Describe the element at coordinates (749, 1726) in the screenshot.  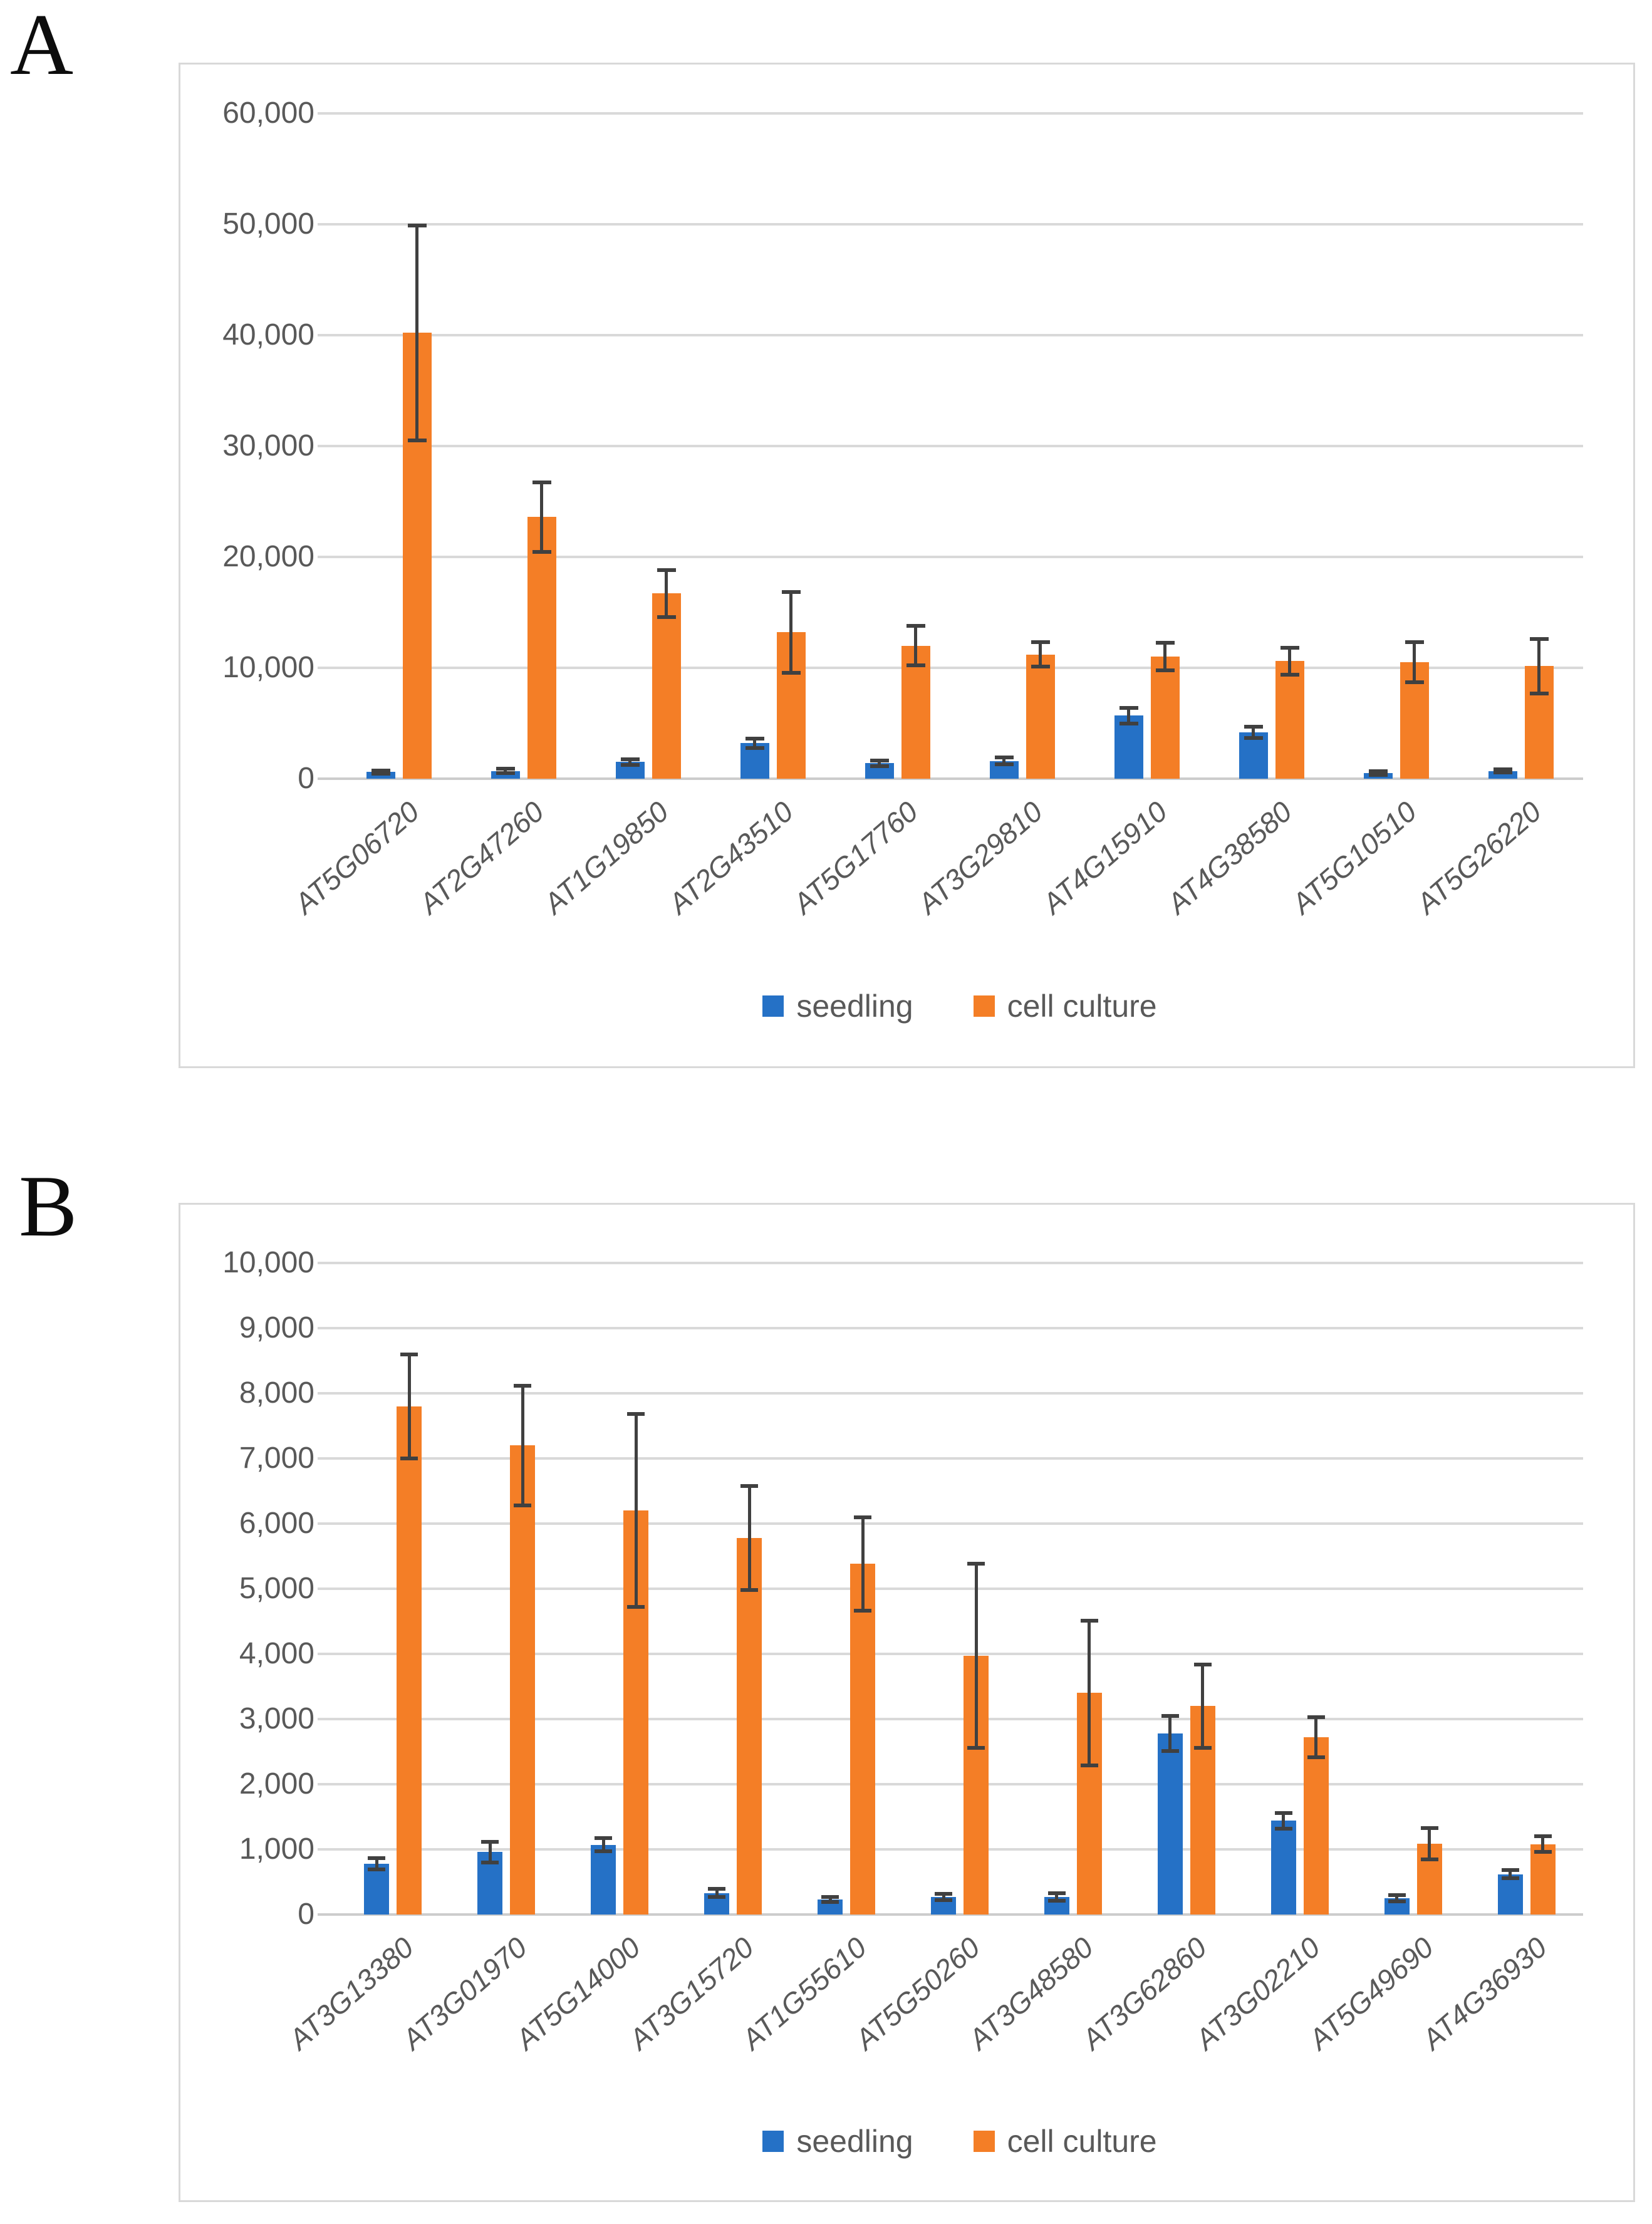
I see `bar-cell_culture-AT3G15720` at that location.